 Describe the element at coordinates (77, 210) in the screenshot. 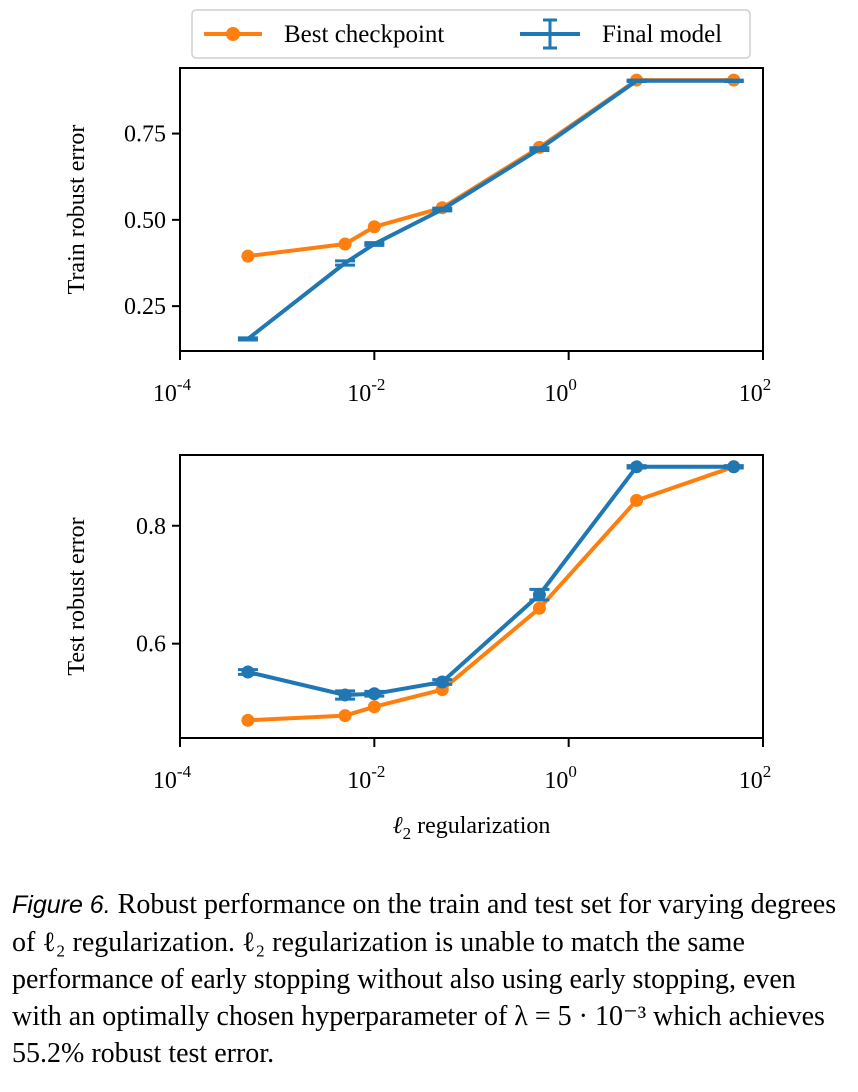

I see `y-axis-label: Train robust error` at that location.